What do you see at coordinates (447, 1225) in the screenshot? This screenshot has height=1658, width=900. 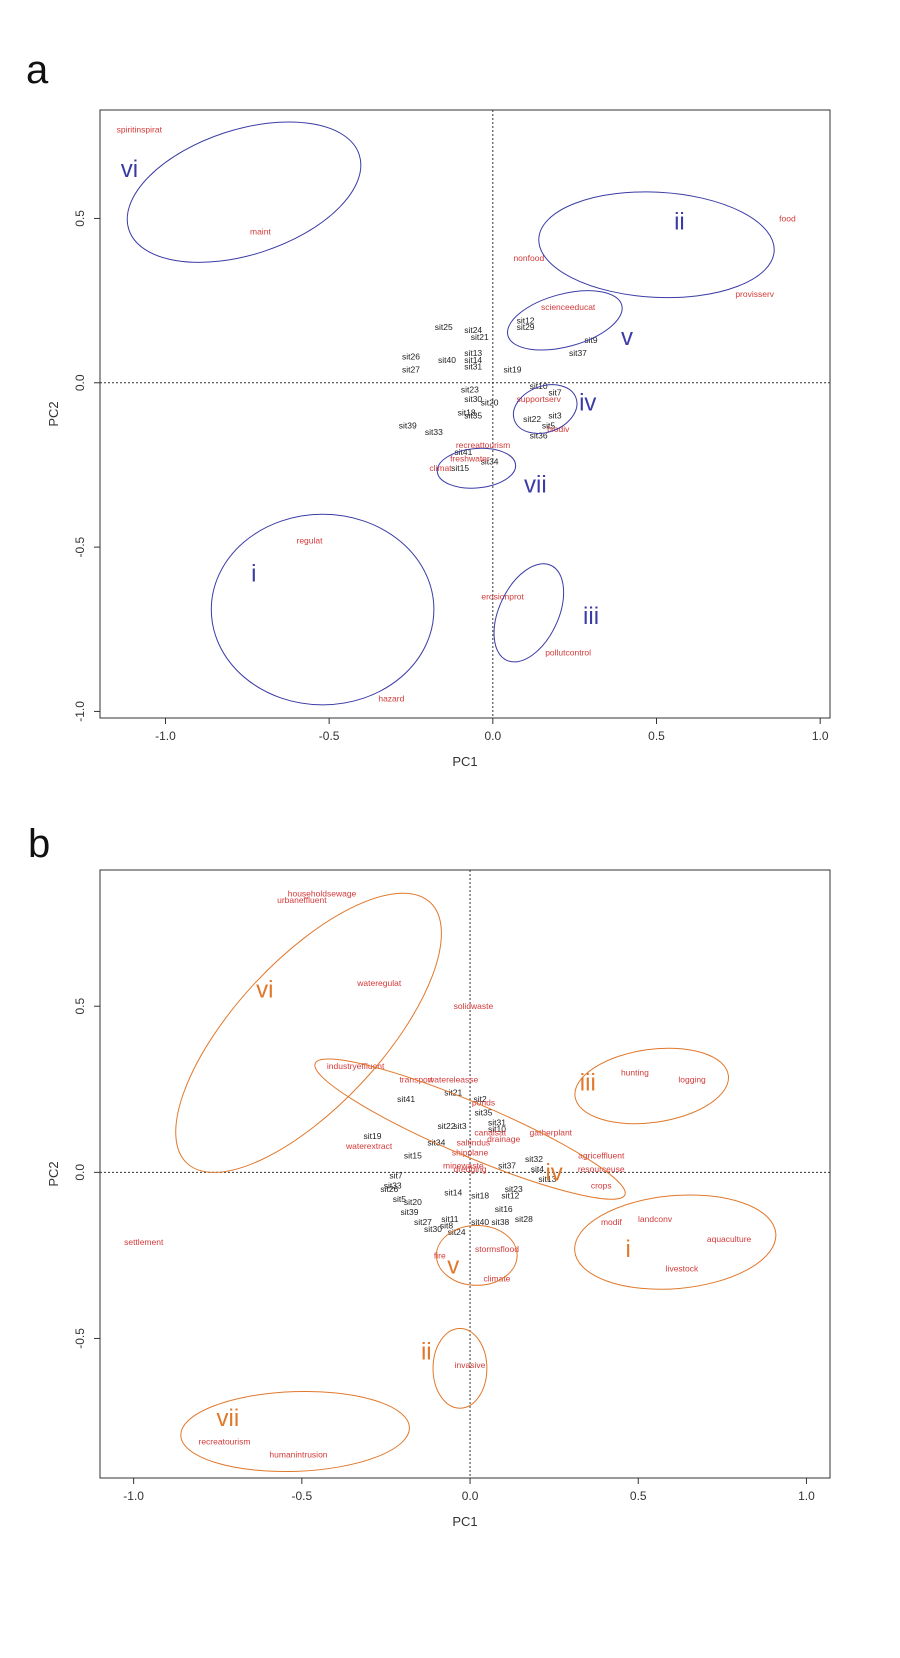 I see `site-label: sit8` at bounding box center [447, 1225].